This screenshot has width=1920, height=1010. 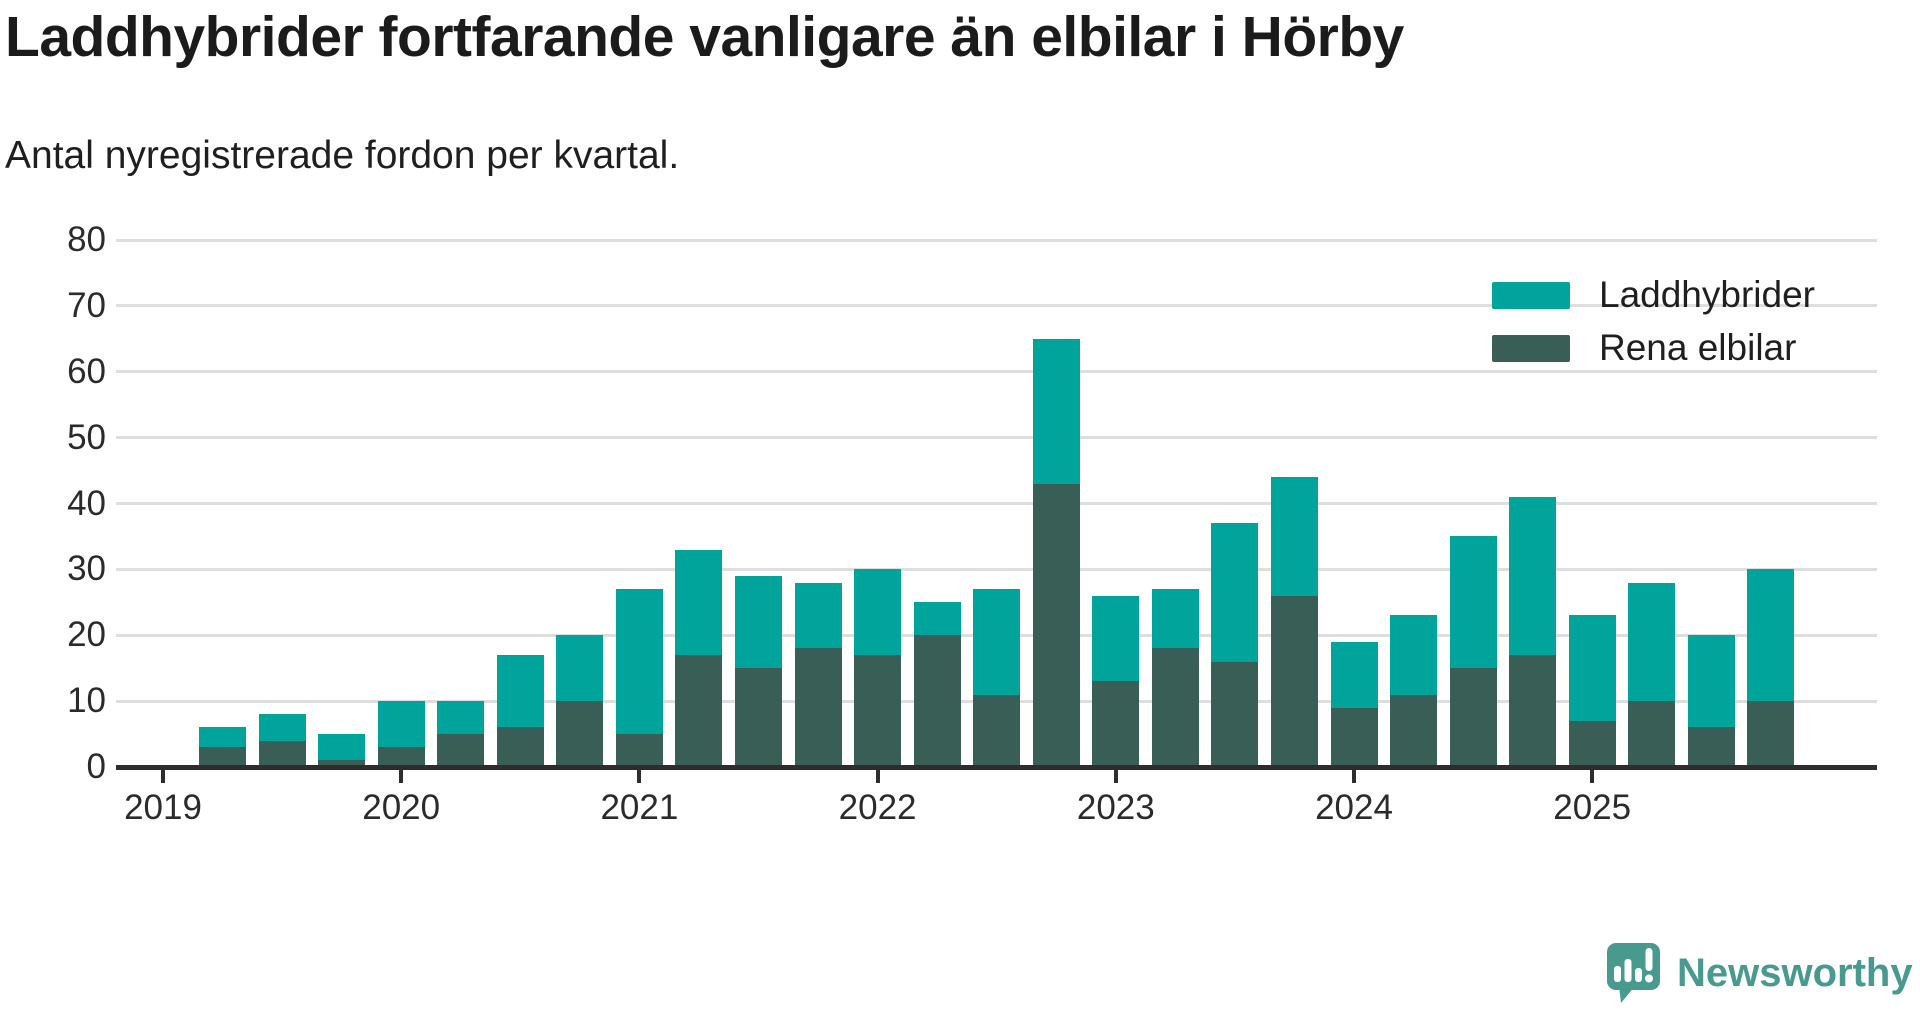 What do you see at coordinates (401, 724) in the screenshot?
I see `bar-2020-q1-laddhybrider` at bounding box center [401, 724].